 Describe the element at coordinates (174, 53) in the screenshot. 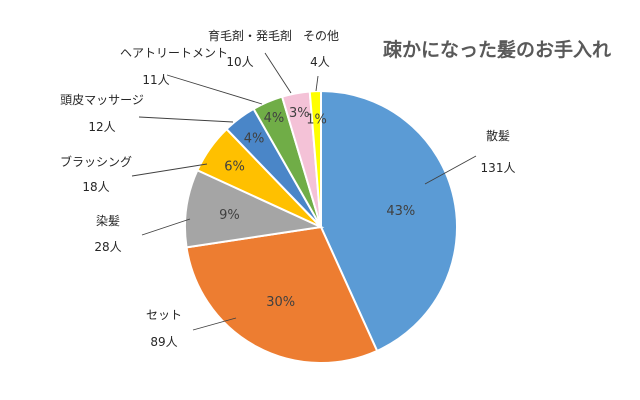

I see `slice-category-label: ヘアトリートメント` at that location.